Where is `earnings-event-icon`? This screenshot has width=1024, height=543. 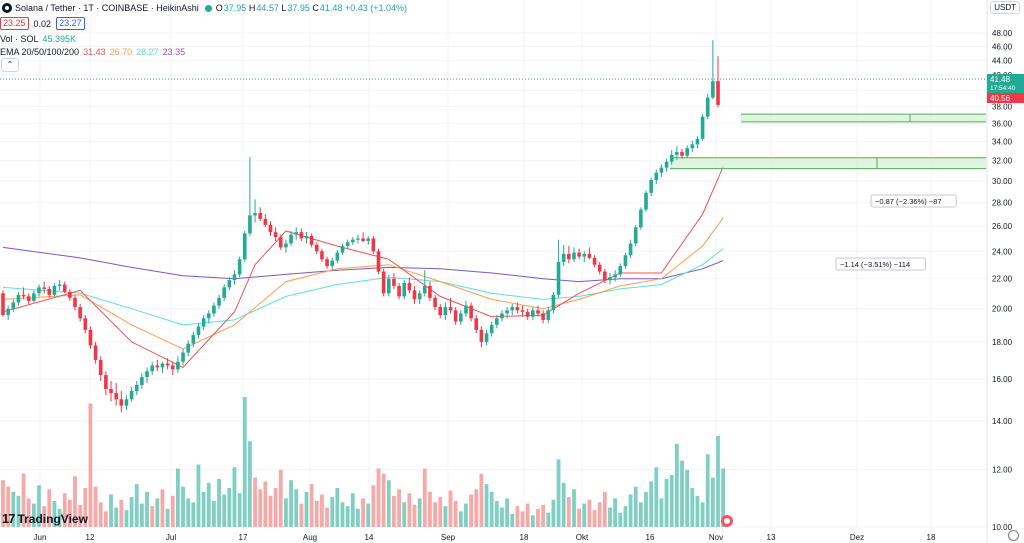
earnings-event-icon is located at coordinates (727, 521).